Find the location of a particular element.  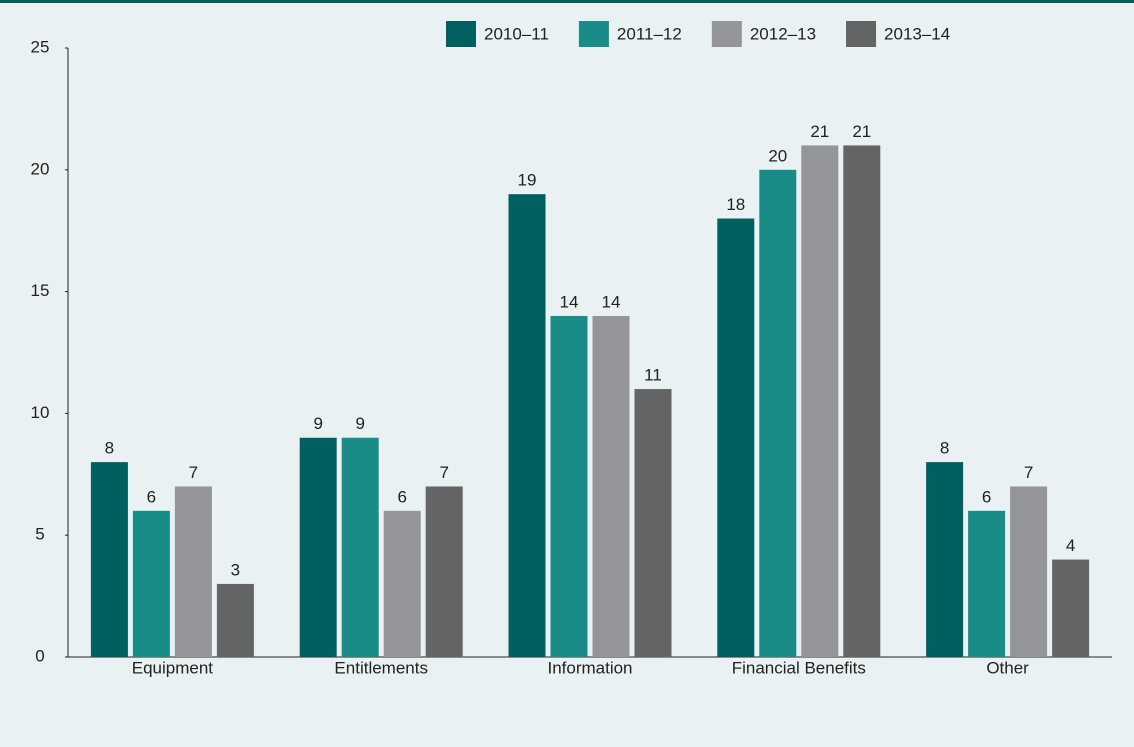

y-tick-label: 20 is located at coordinates (40, 168).